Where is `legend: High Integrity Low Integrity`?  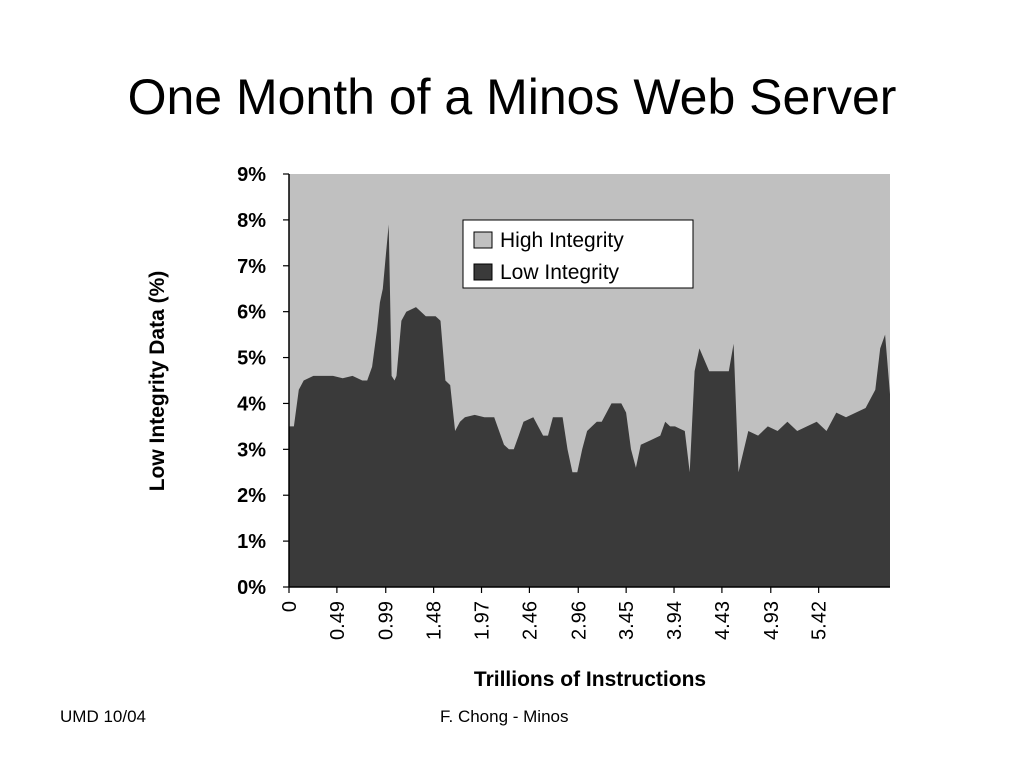 legend: High Integrity Low Integrity is located at coordinates (578, 254).